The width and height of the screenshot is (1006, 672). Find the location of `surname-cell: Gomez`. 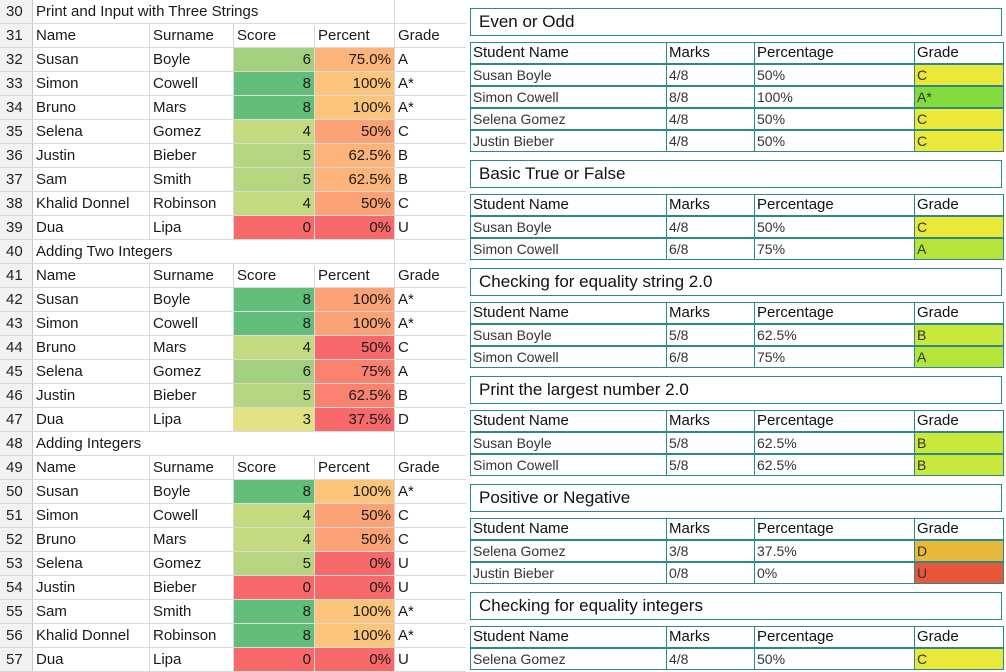

surname-cell: Gomez is located at coordinates (192, 131).